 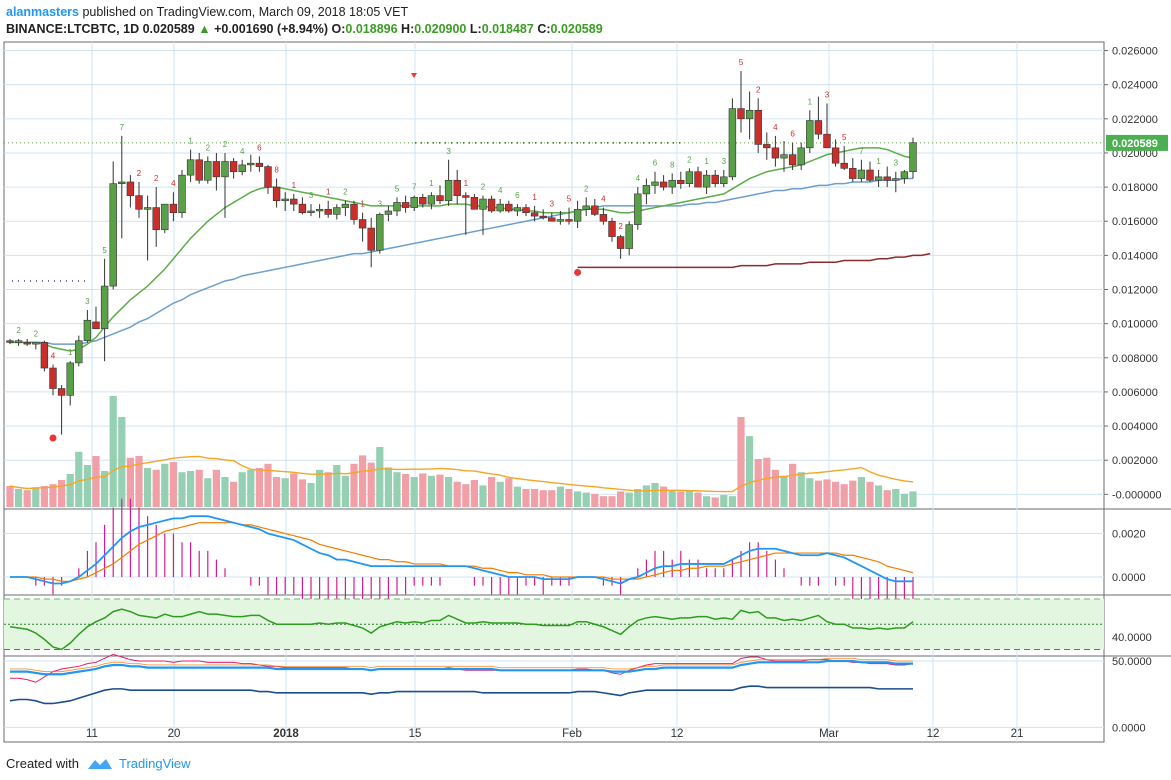 I want to click on td-count-label: 7, so click(x=861, y=151).